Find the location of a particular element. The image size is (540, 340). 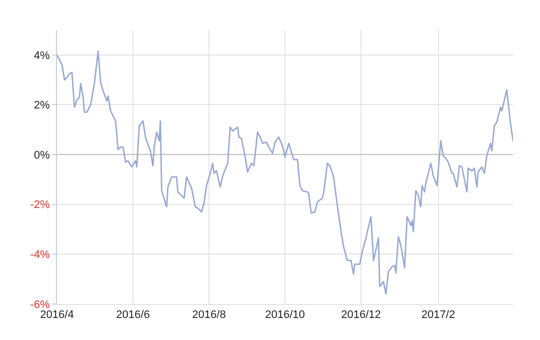

y-tick-label: 4% is located at coordinates (42, 56).